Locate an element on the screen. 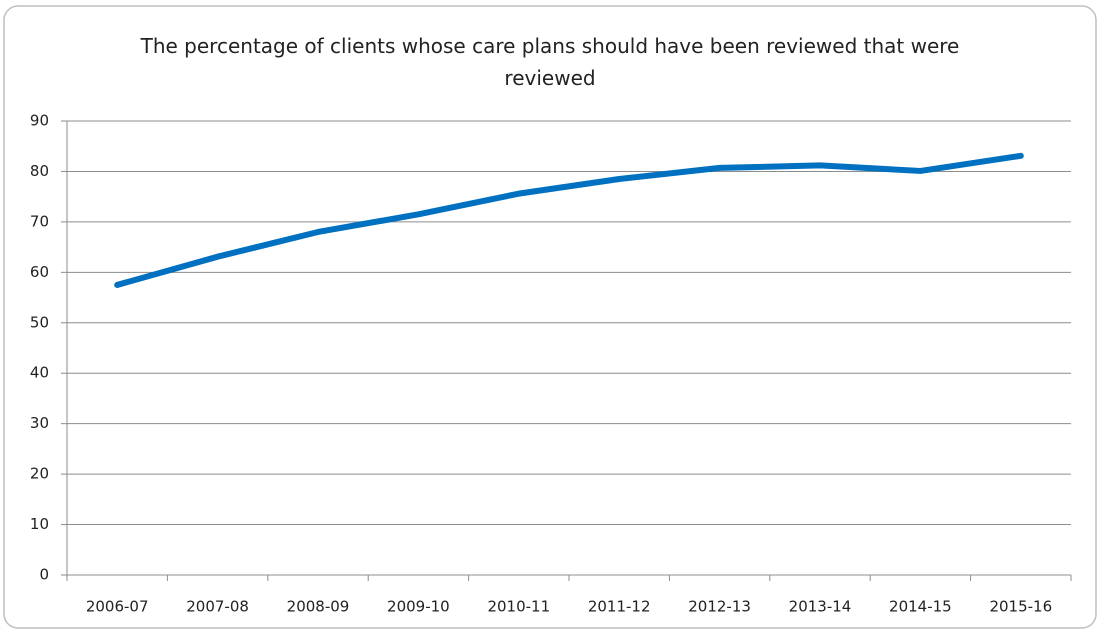 This screenshot has height=632, width=1101. x-tick-label: 2015-16 is located at coordinates (1020, 607).